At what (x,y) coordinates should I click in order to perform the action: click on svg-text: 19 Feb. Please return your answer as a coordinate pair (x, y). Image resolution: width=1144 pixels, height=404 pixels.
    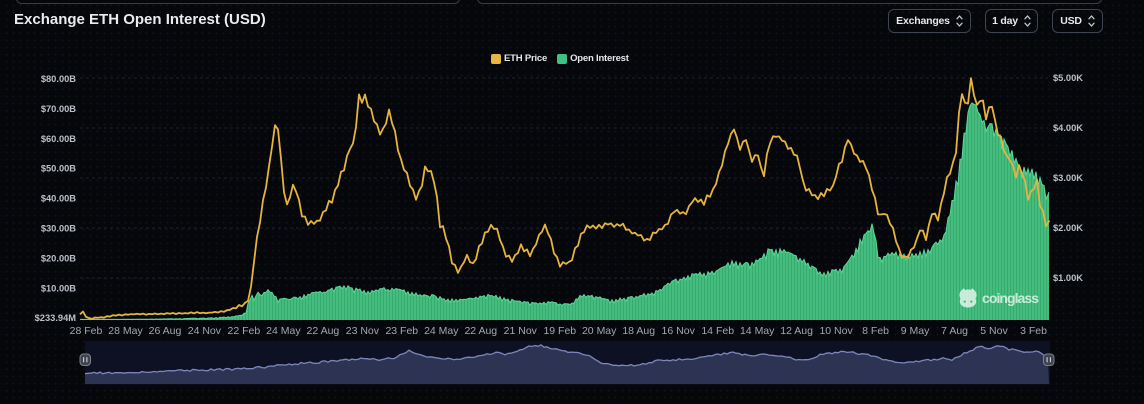
    Looking at the image, I should click on (559, 331).